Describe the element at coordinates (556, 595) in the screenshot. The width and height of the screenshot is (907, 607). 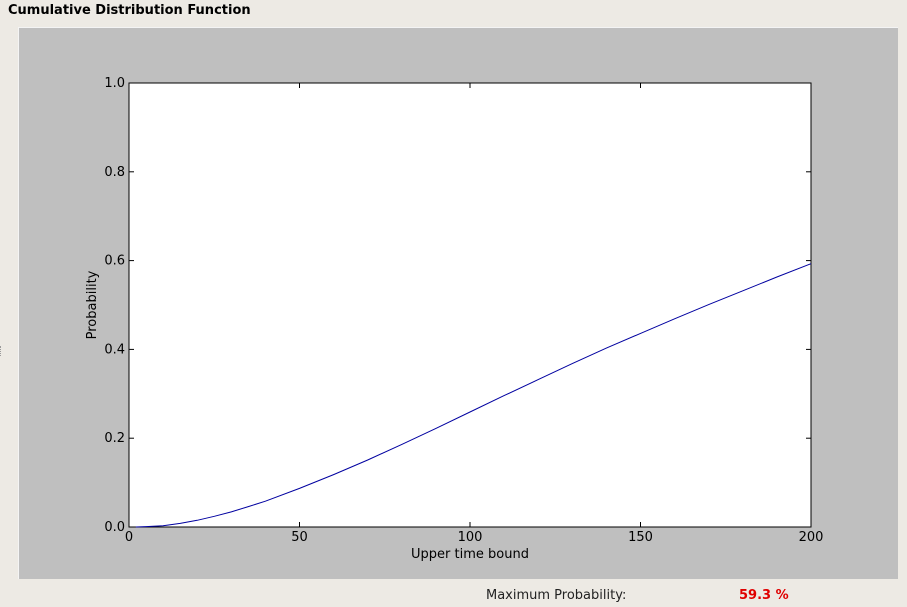
I see `max-probability-label: Maximum Probability:` at that location.